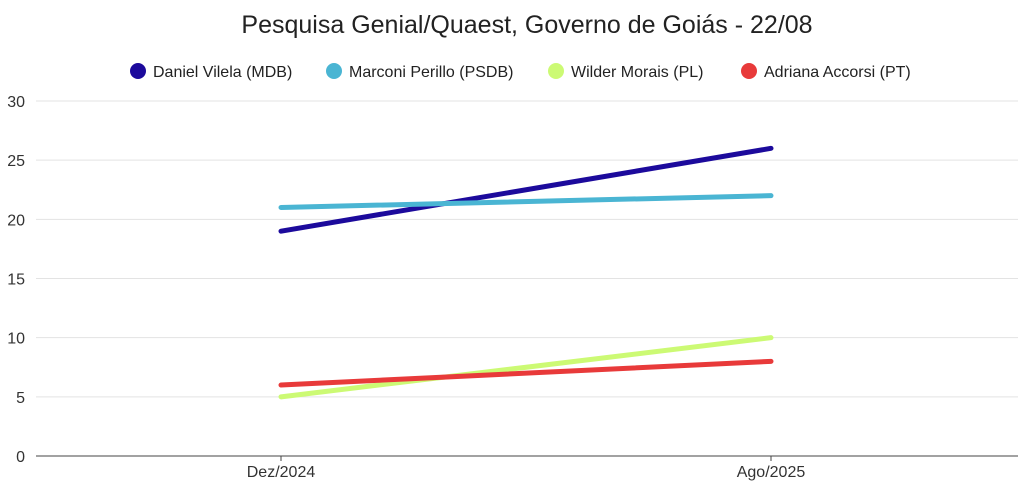 The height and width of the screenshot is (491, 1024). What do you see at coordinates (20, 457) in the screenshot?
I see `y-tick-label: 0` at bounding box center [20, 457].